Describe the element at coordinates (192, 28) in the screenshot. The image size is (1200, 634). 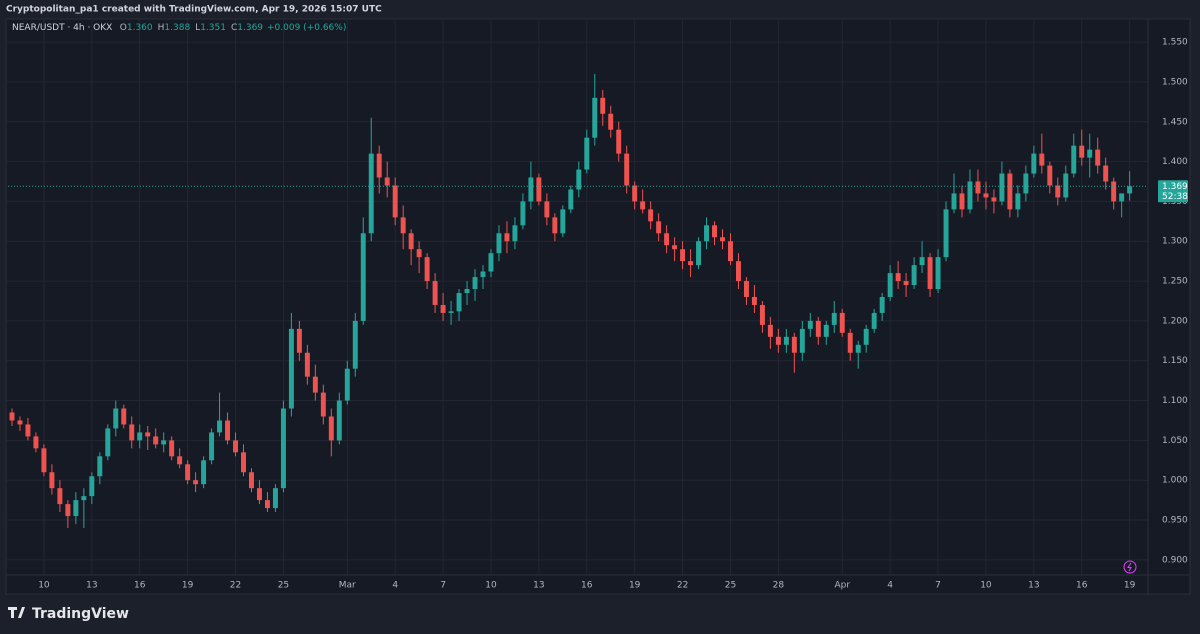
I see `ohlc: O1.360 H1.388 L1.351 C1.369` at that location.